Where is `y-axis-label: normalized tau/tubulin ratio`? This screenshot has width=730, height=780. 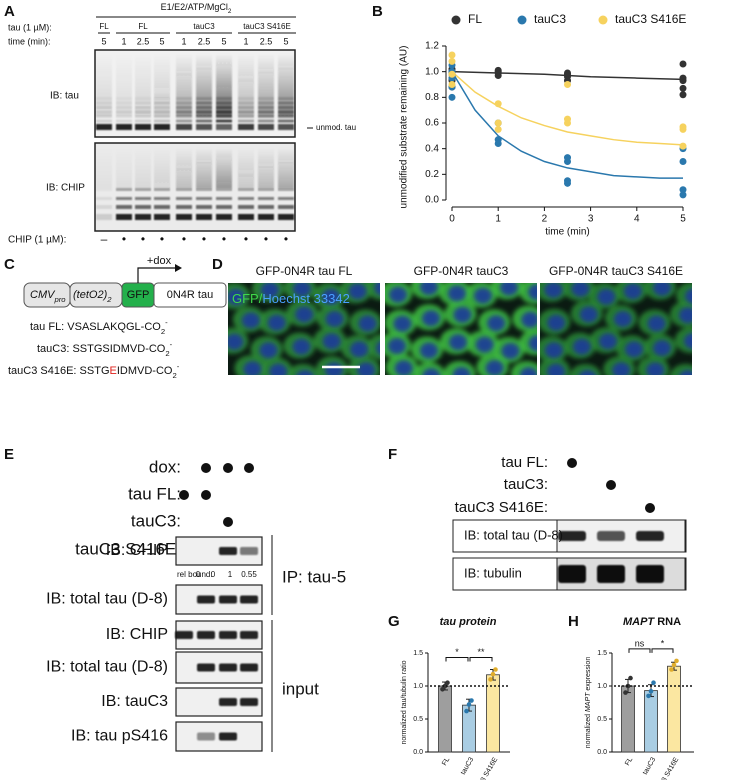
y-axis-label: normalized tau/tubulin ratio is located at coordinates (404, 702).